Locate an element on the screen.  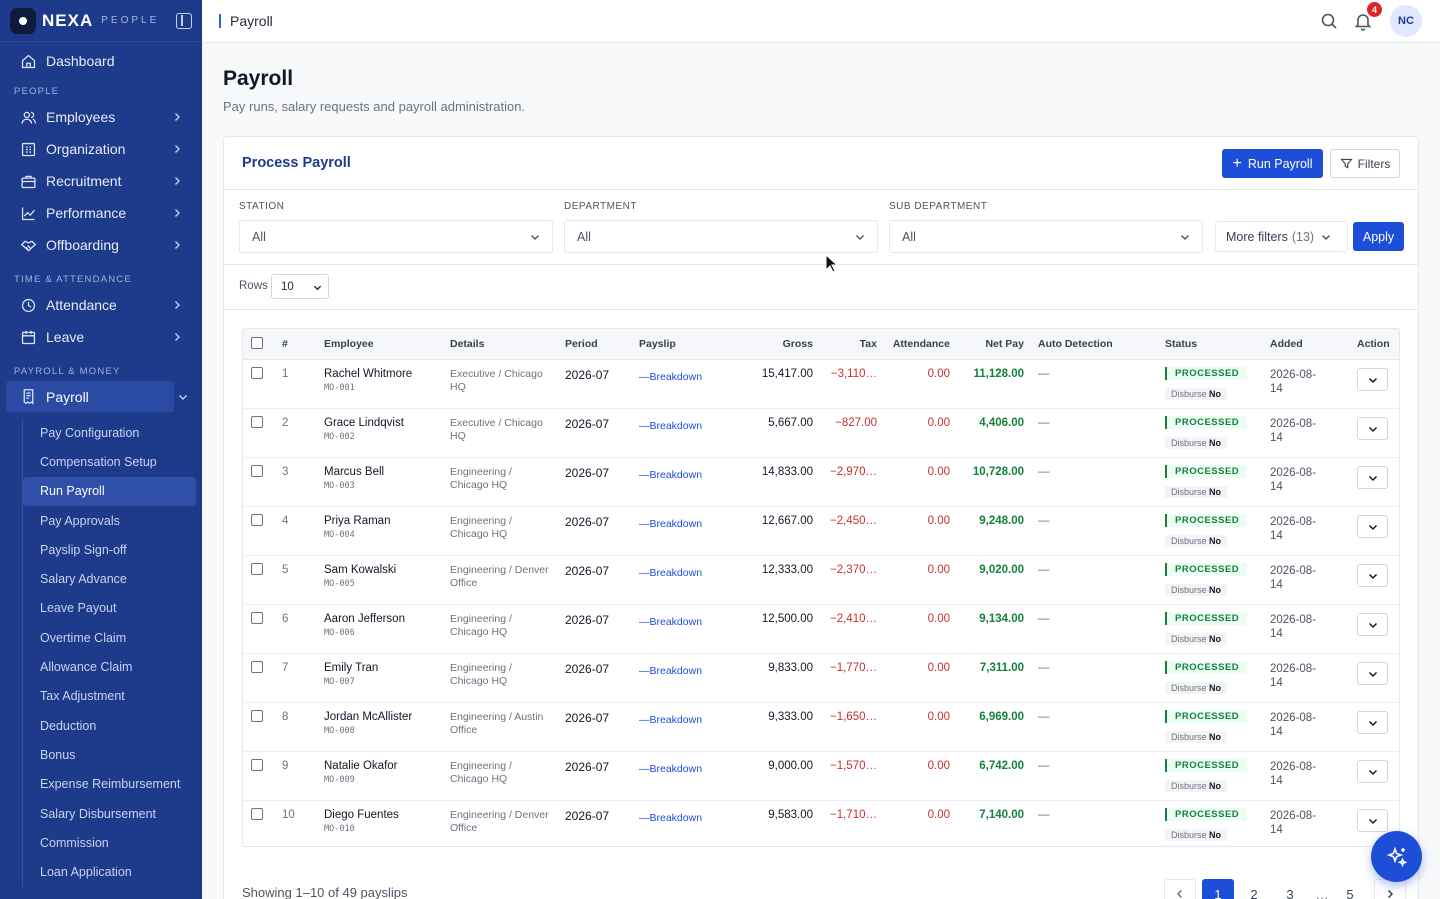
notifications-bell-icon: 4 is located at coordinates (1367, 16).